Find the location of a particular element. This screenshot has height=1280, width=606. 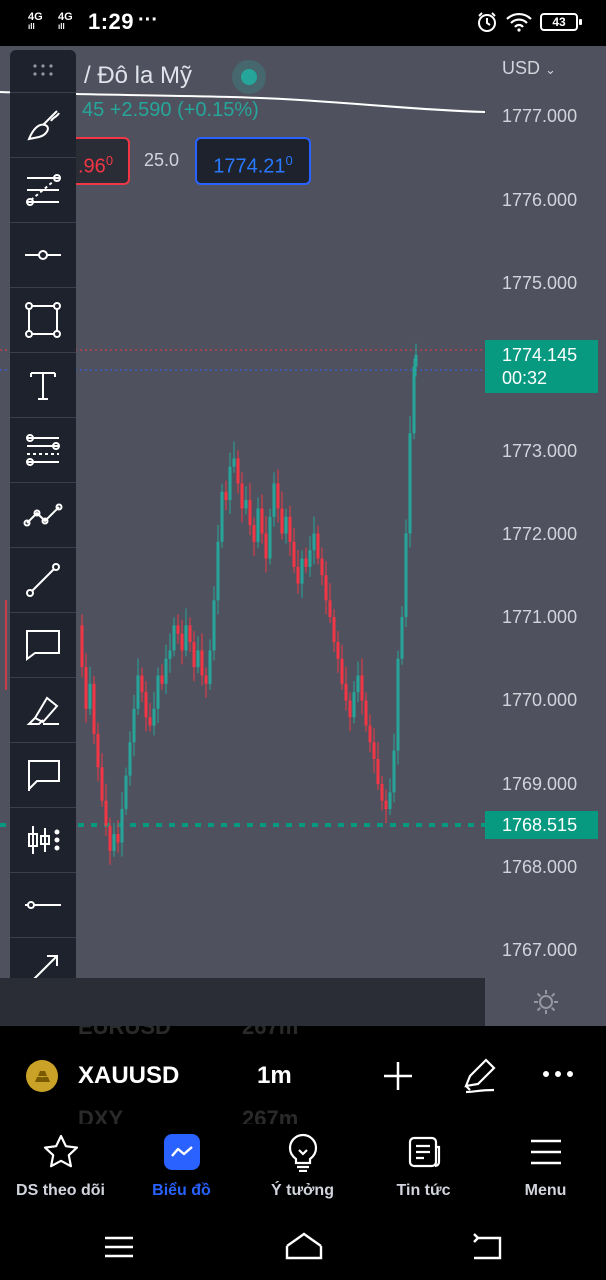

interval-button: 1m is located at coordinates (274, 1075).